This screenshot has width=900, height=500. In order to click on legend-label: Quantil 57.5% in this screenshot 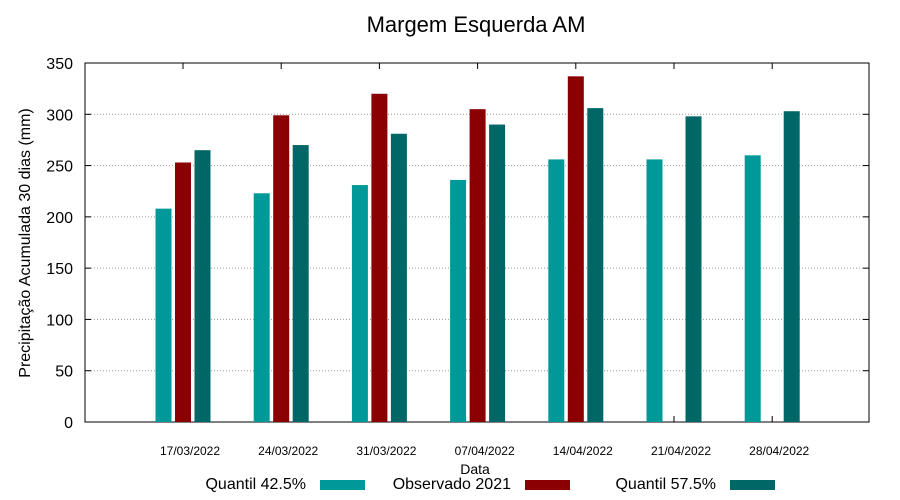, I will do `click(665, 484)`.